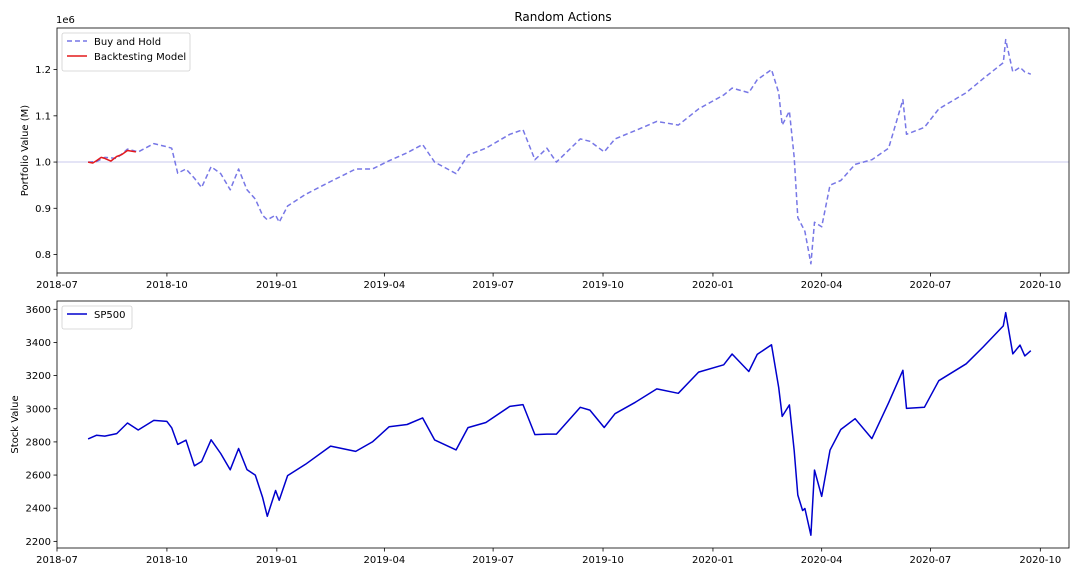 The height and width of the screenshot is (576, 1080). Describe the element at coordinates (43, 255) in the screenshot. I see `y-tick-label: 0.8` at that location.